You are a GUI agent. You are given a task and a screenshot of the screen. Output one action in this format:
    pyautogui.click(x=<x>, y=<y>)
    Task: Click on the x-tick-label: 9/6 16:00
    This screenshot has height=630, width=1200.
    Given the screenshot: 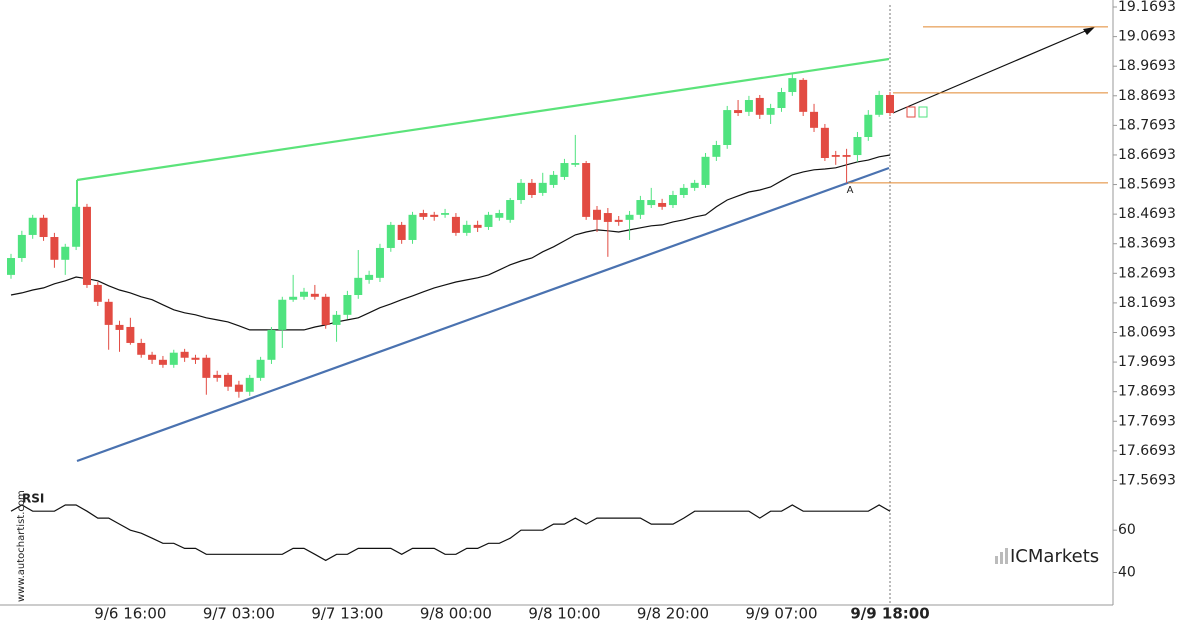 What is the action you would take?
    pyautogui.click(x=130, y=614)
    